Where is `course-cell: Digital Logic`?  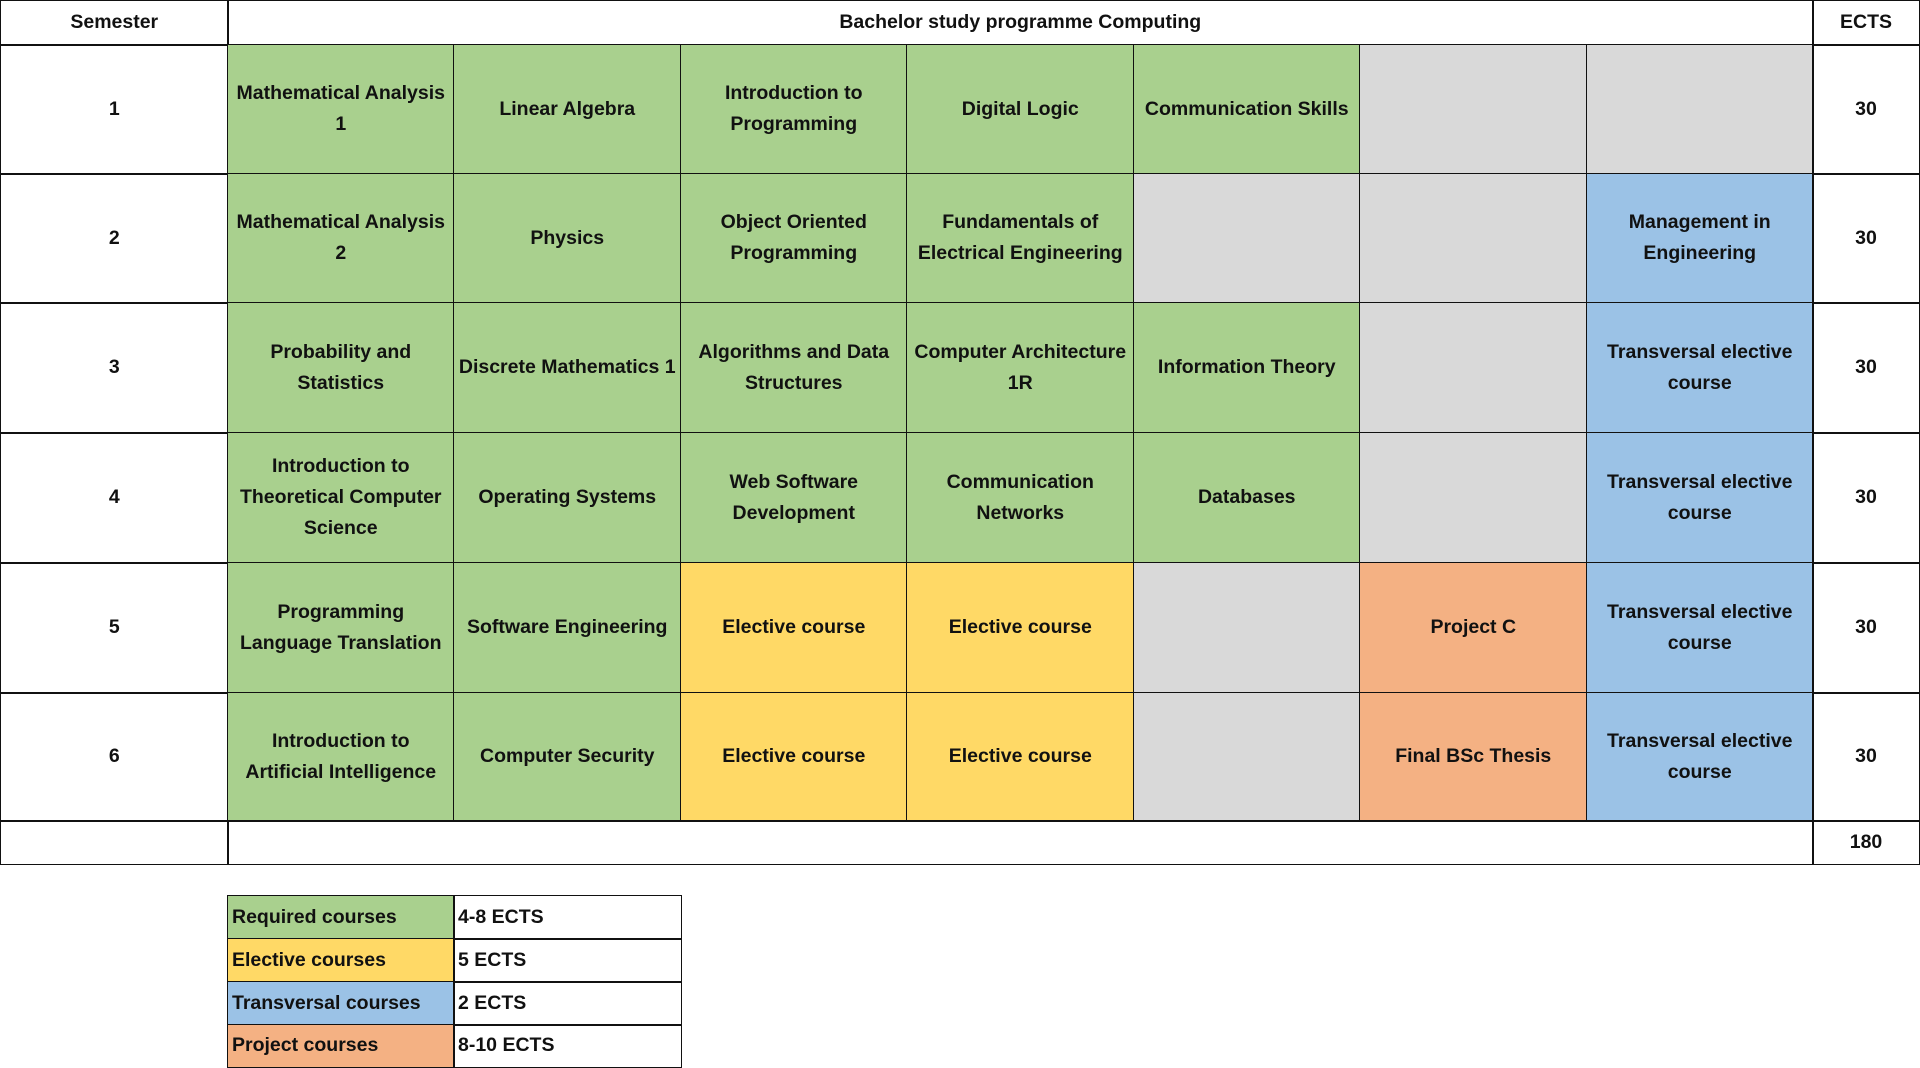
course-cell: Digital Logic is located at coordinates (1020, 109).